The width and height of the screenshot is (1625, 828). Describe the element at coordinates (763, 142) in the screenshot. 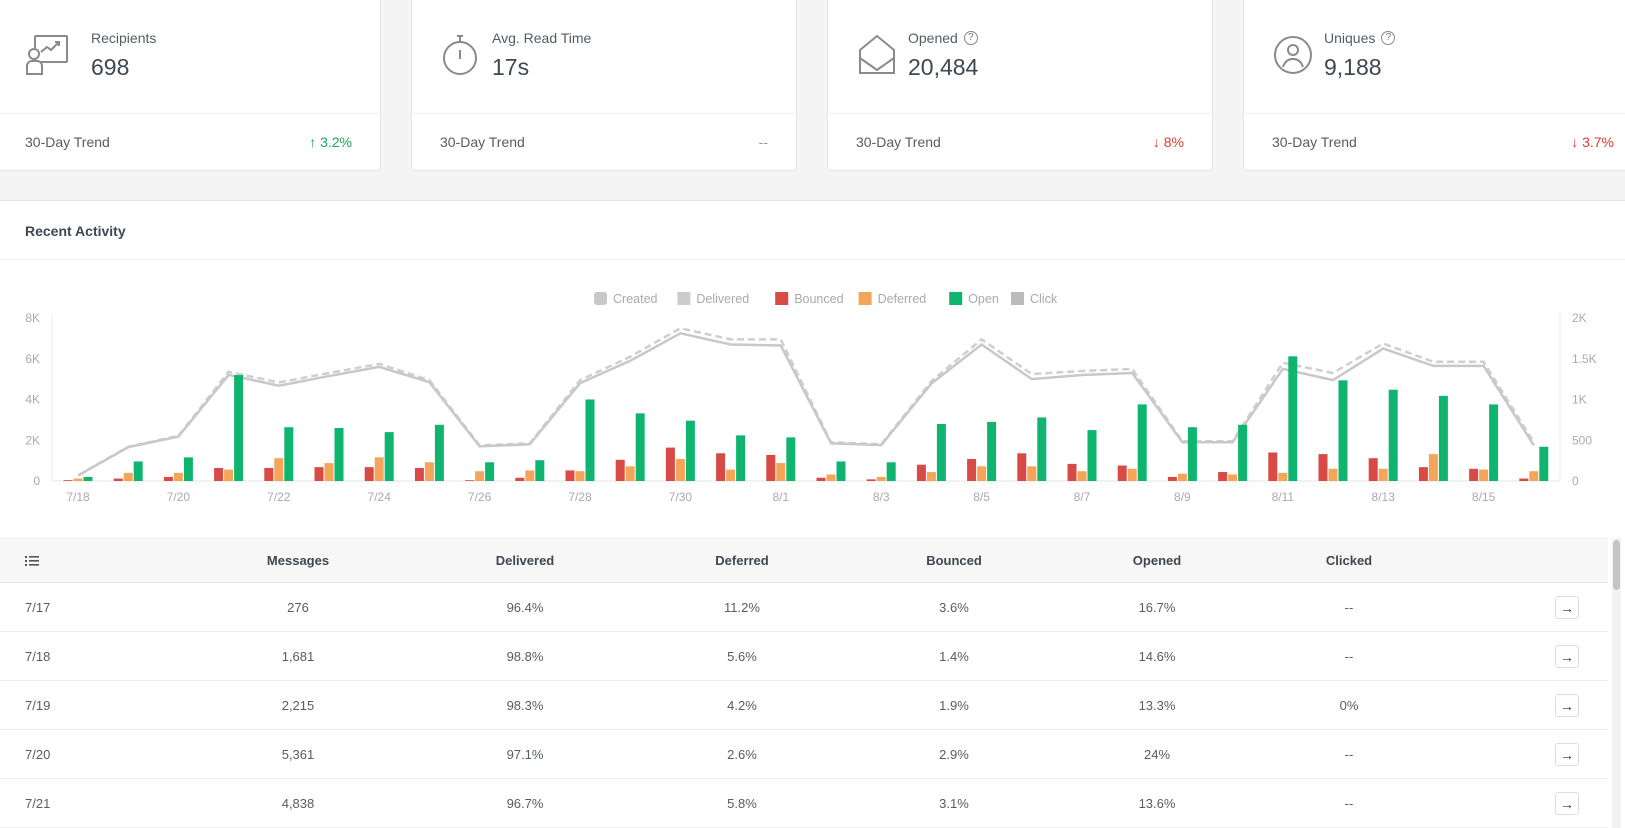

I see `trend-value: --` at that location.